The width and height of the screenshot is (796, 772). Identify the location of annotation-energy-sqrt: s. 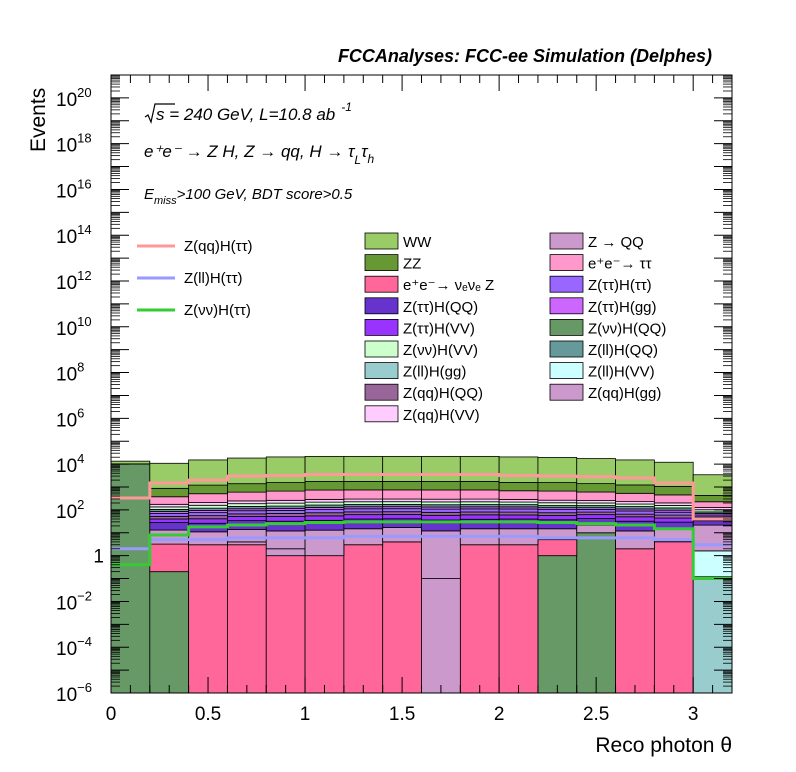
(160, 114).